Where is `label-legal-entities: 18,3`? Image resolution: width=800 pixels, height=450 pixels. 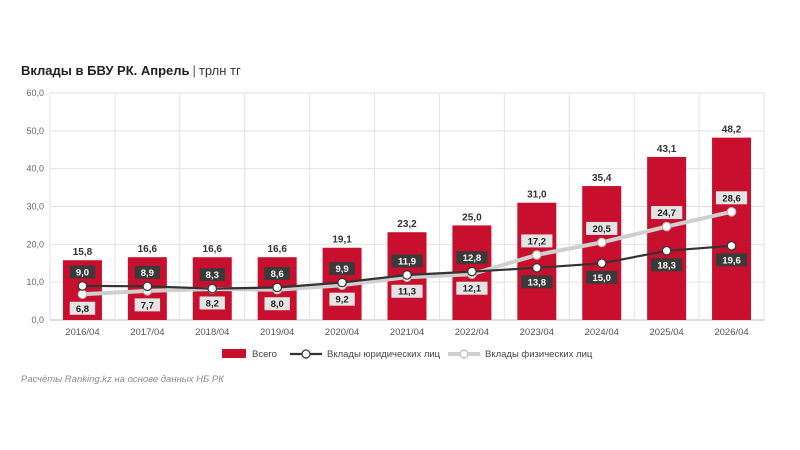 label-legal-entities: 18,3 is located at coordinates (666, 265).